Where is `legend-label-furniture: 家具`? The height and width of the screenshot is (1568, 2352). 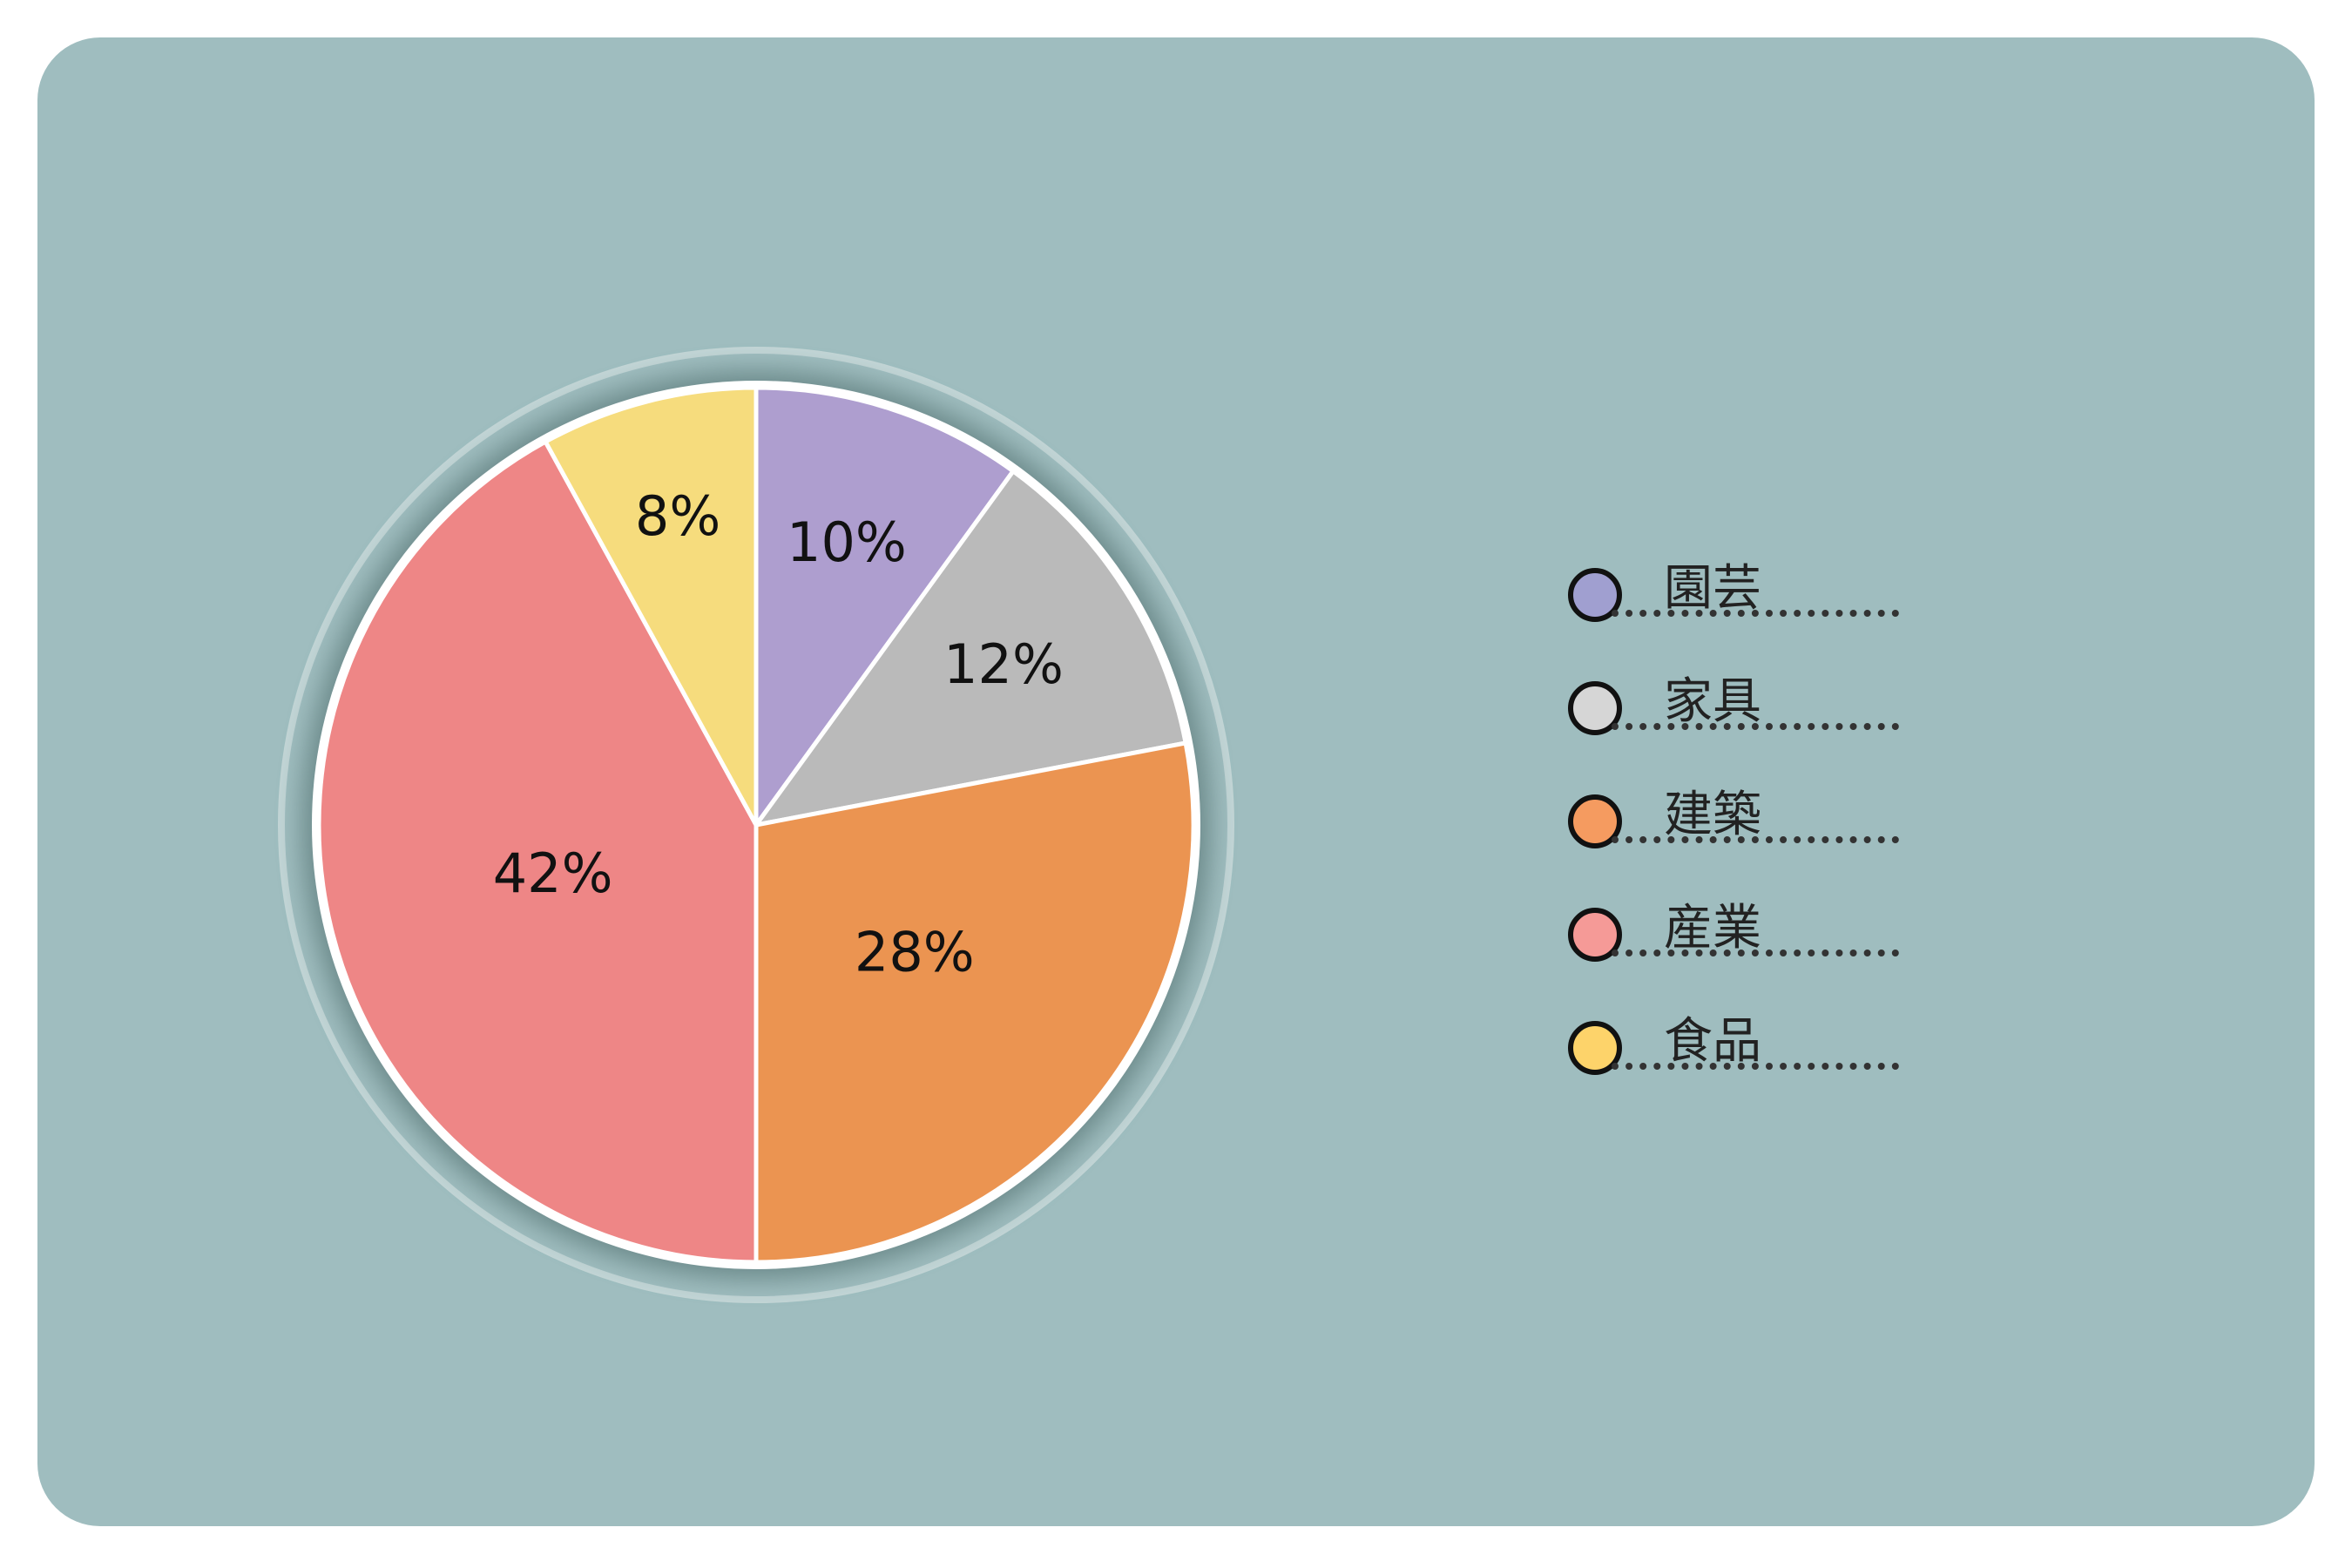 legend-label-furniture: 家具 is located at coordinates (1713, 702).